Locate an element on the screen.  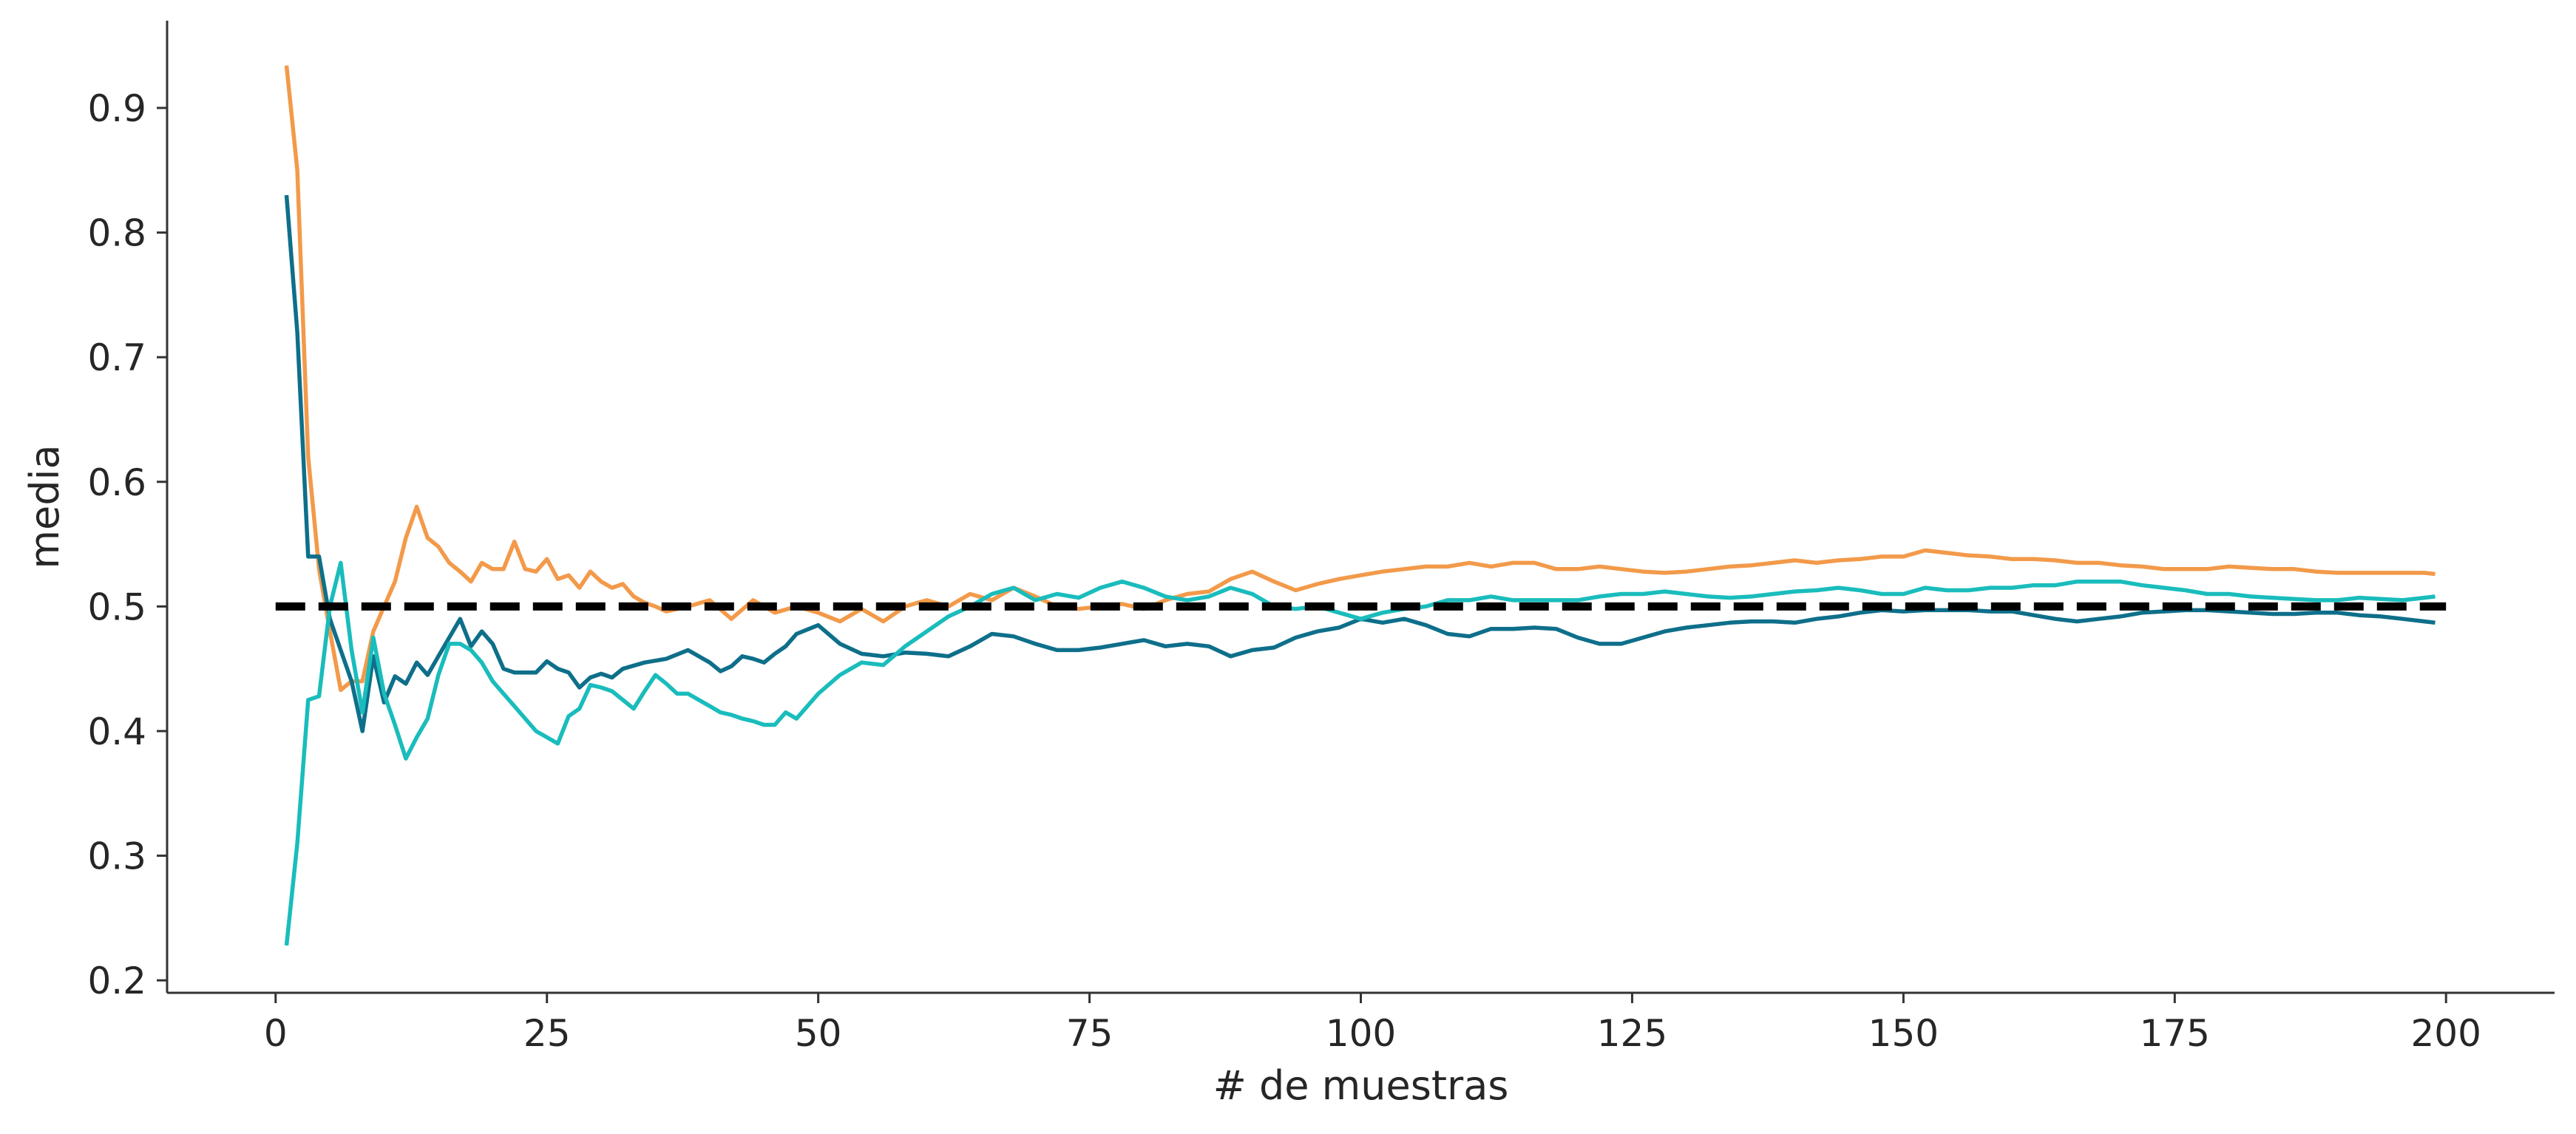
y-tick-label: 0.7 is located at coordinates (116, 357).